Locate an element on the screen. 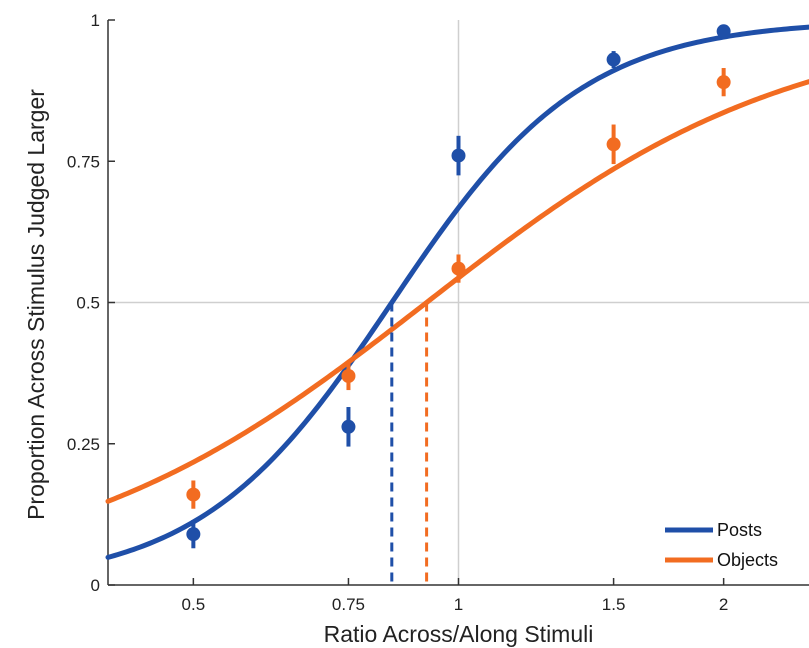  pse-markers is located at coordinates (409, 443).